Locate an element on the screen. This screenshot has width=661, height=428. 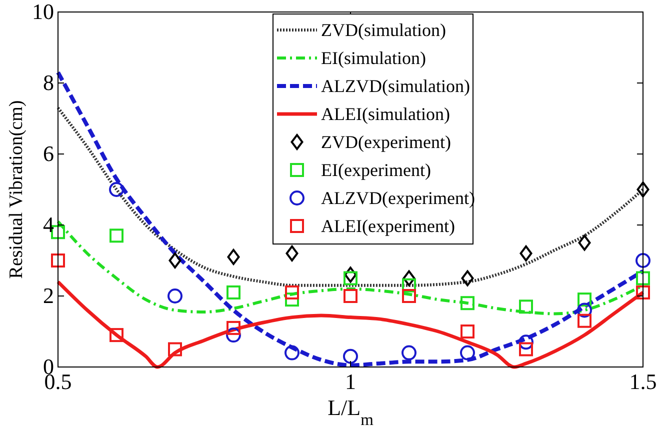
legend-label: EI(experiment) is located at coordinates (376, 170).